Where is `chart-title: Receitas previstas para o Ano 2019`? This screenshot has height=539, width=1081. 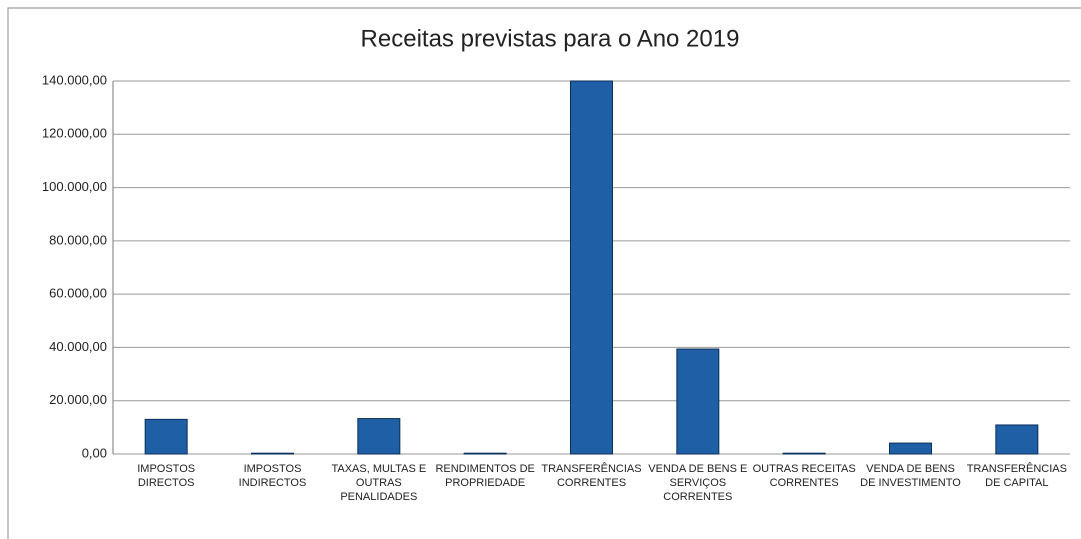
chart-title: Receitas previstas para o Ano 2019 is located at coordinates (550, 38).